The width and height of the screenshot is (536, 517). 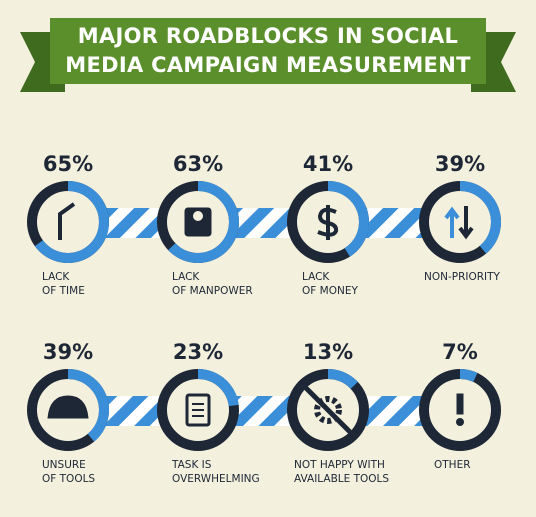 I want to click on ribbon, so click(x=268, y=51).